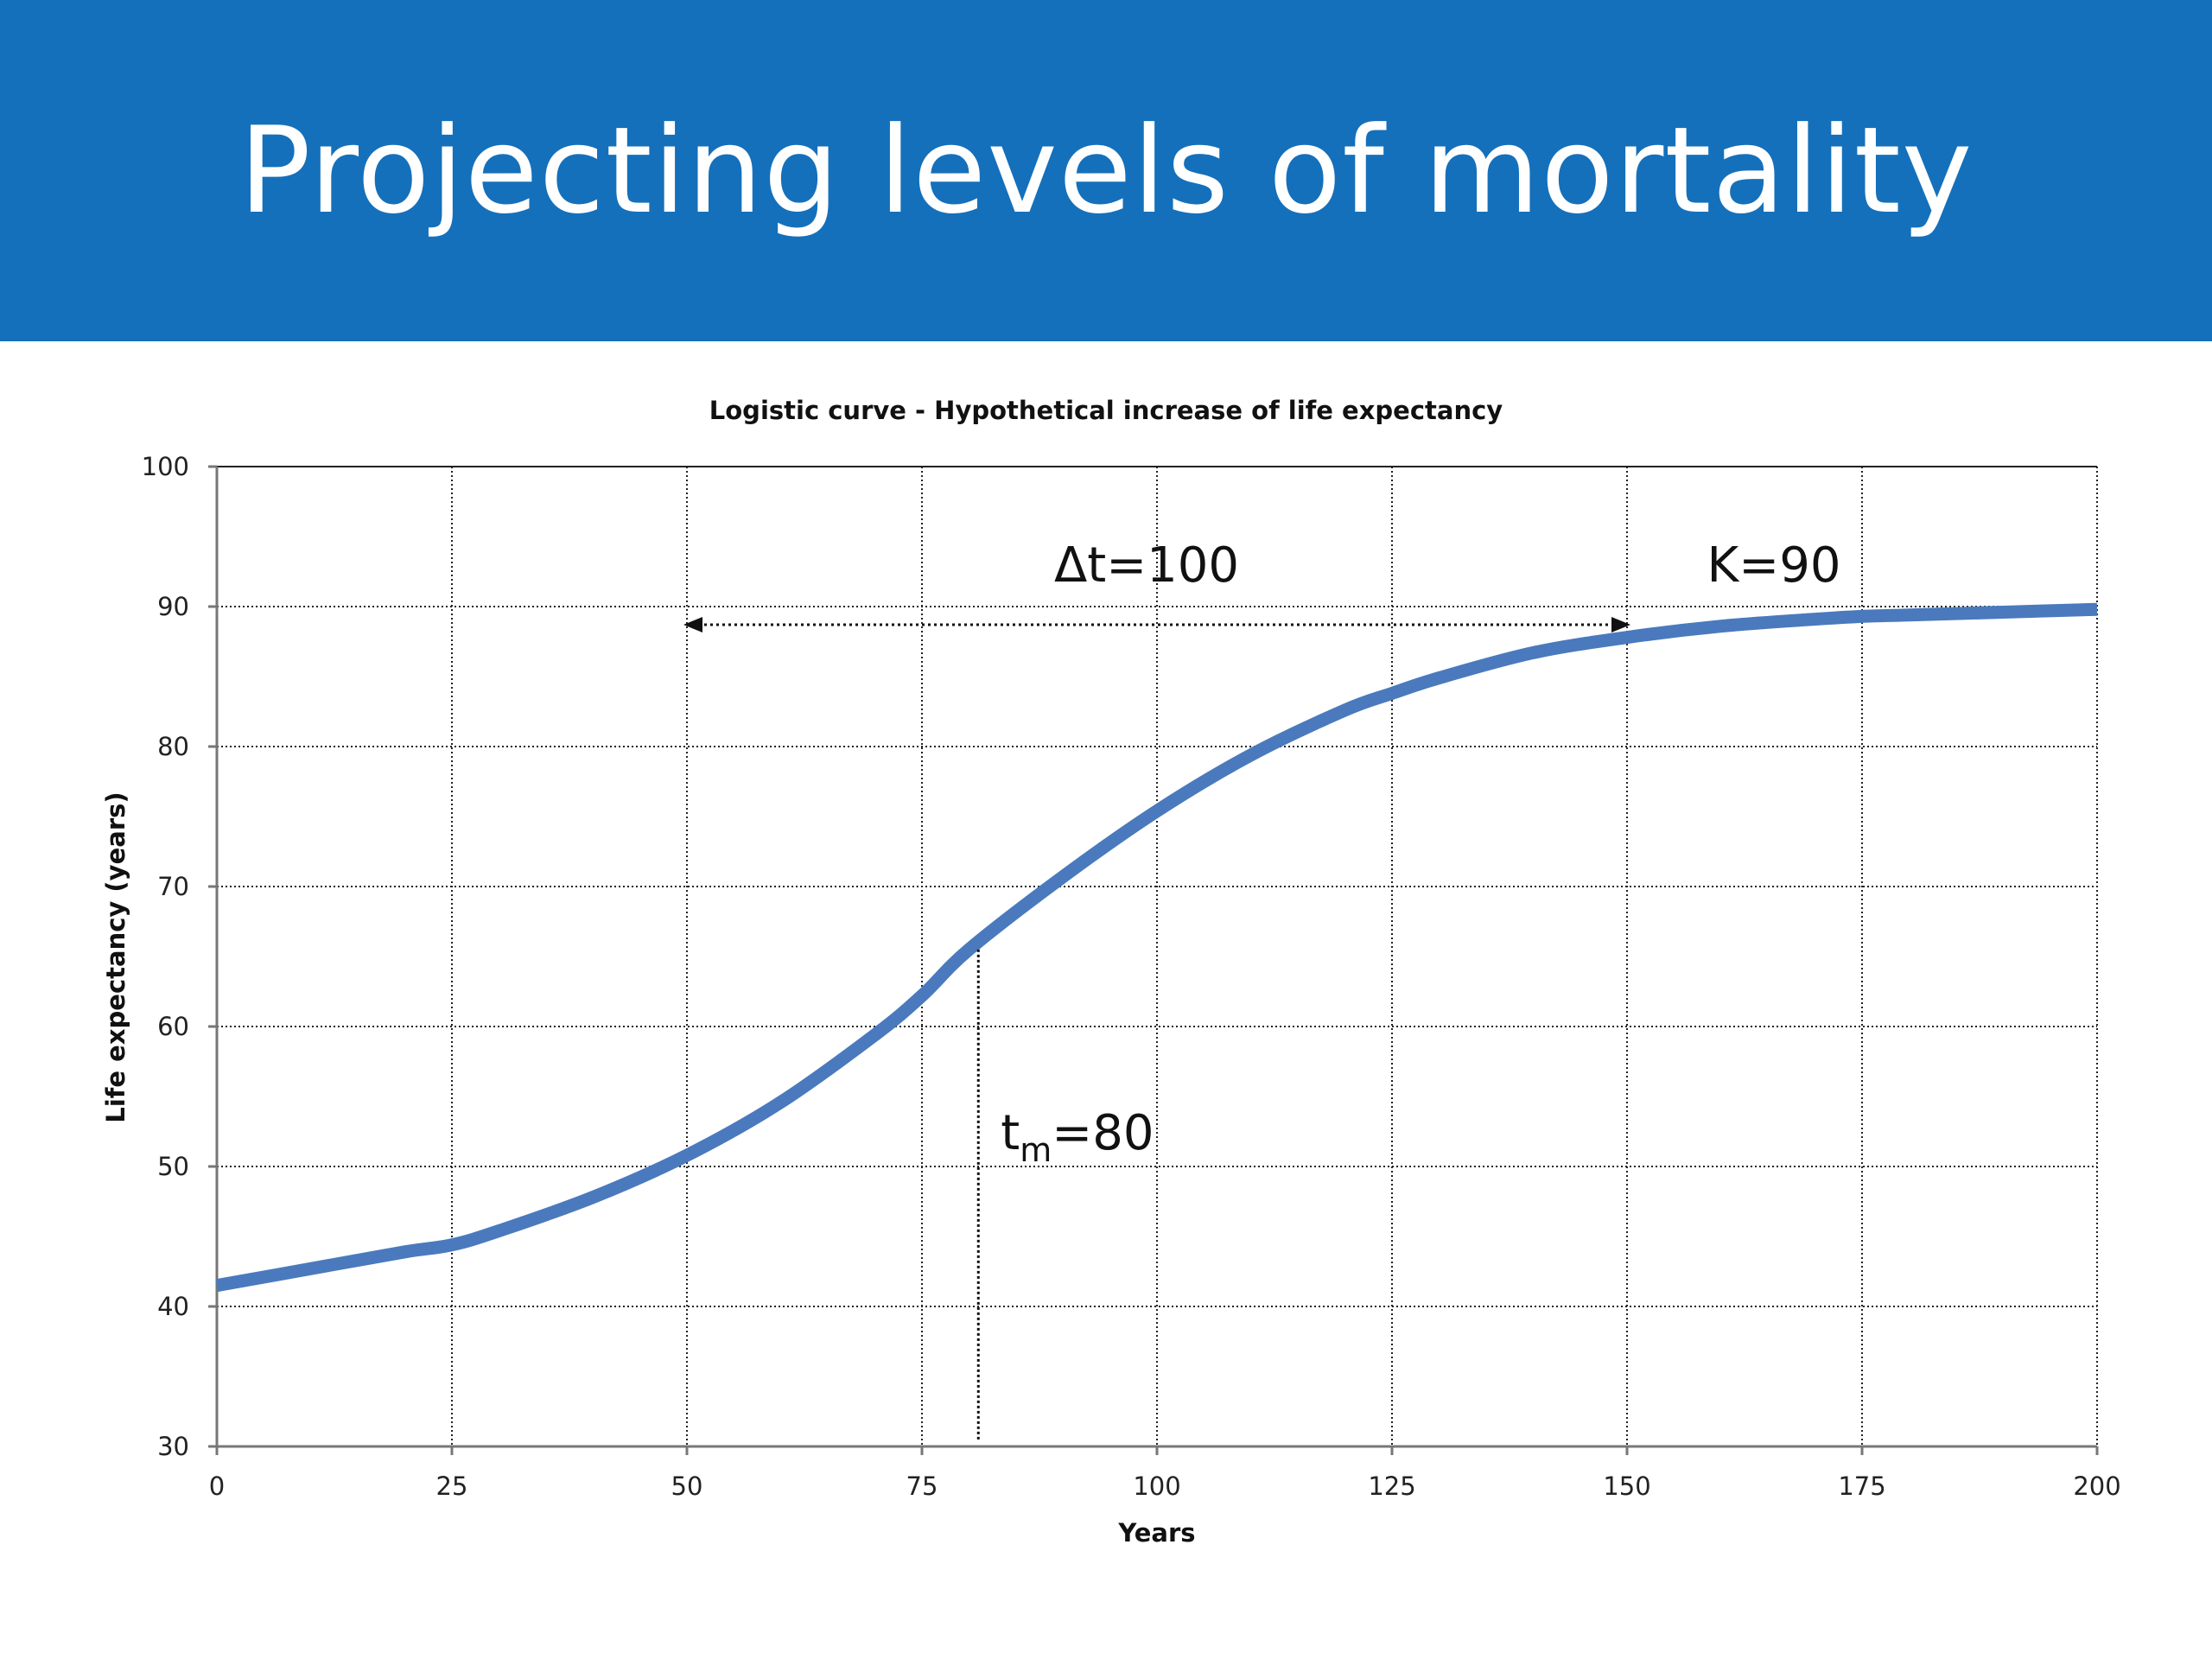  What do you see at coordinates (1626, 1486) in the screenshot?
I see `x-tick-label: 150` at bounding box center [1626, 1486].